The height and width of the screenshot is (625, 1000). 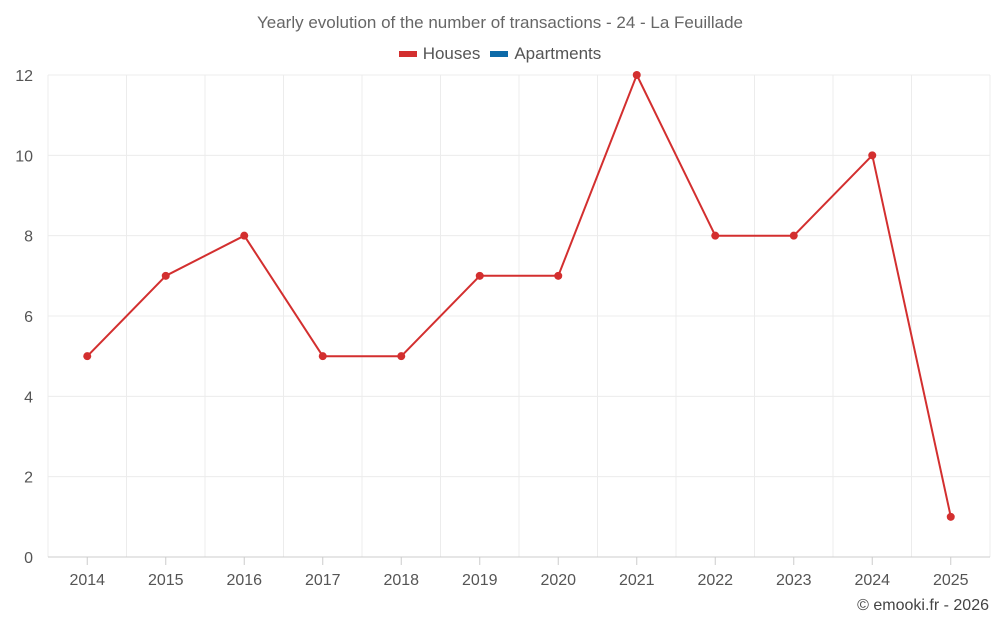 I want to click on y-tick-label-4: 4, so click(x=28, y=397).